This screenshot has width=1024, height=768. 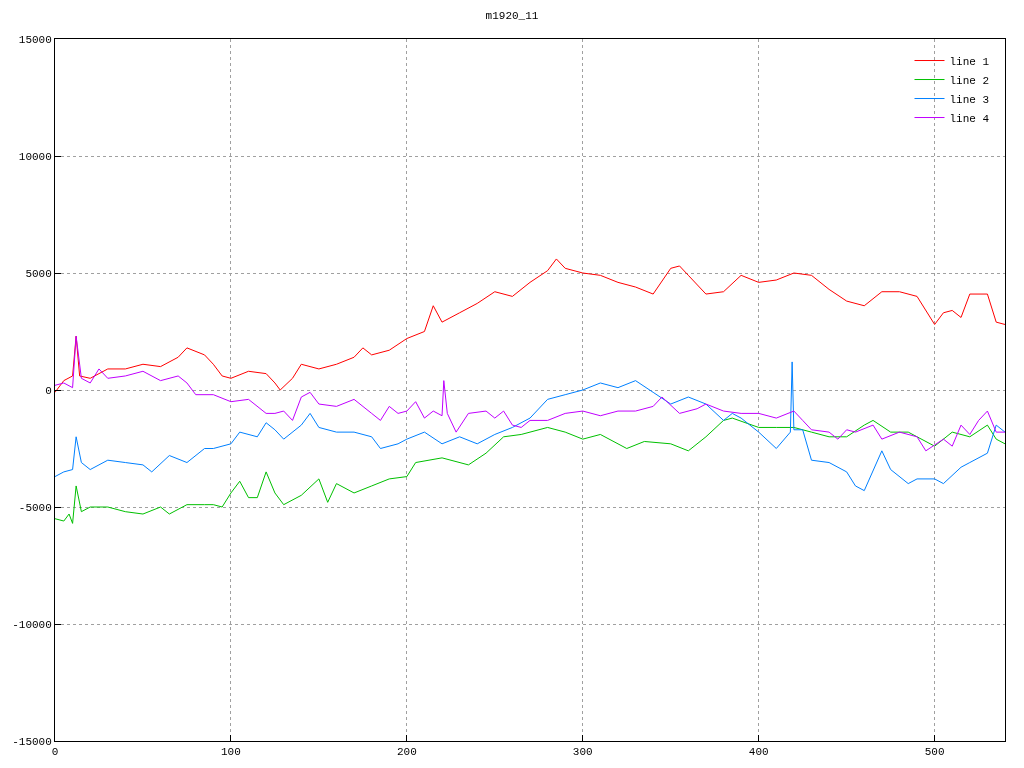 What do you see at coordinates (969, 99) in the screenshot?
I see `legend-label: line 3` at bounding box center [969, 99].